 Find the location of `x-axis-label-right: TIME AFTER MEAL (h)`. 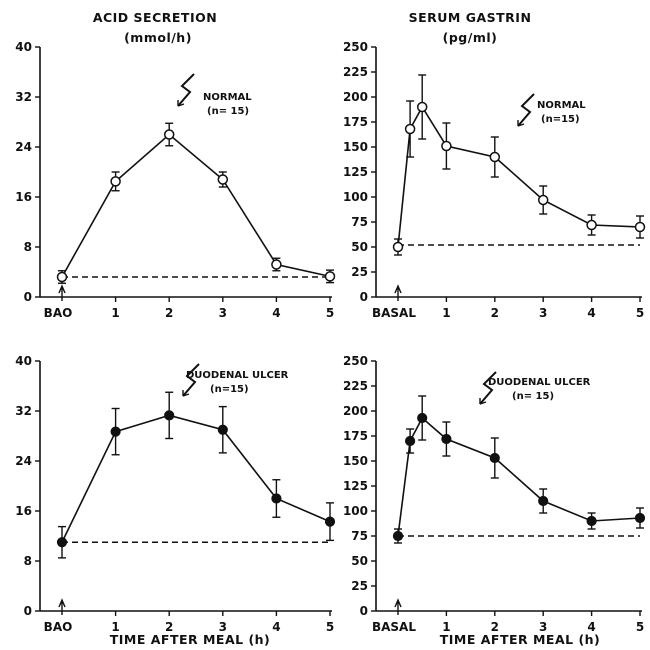

x-axis-label-right: TIME AFTER MEAL (h) is located at coordinates (520, 639).